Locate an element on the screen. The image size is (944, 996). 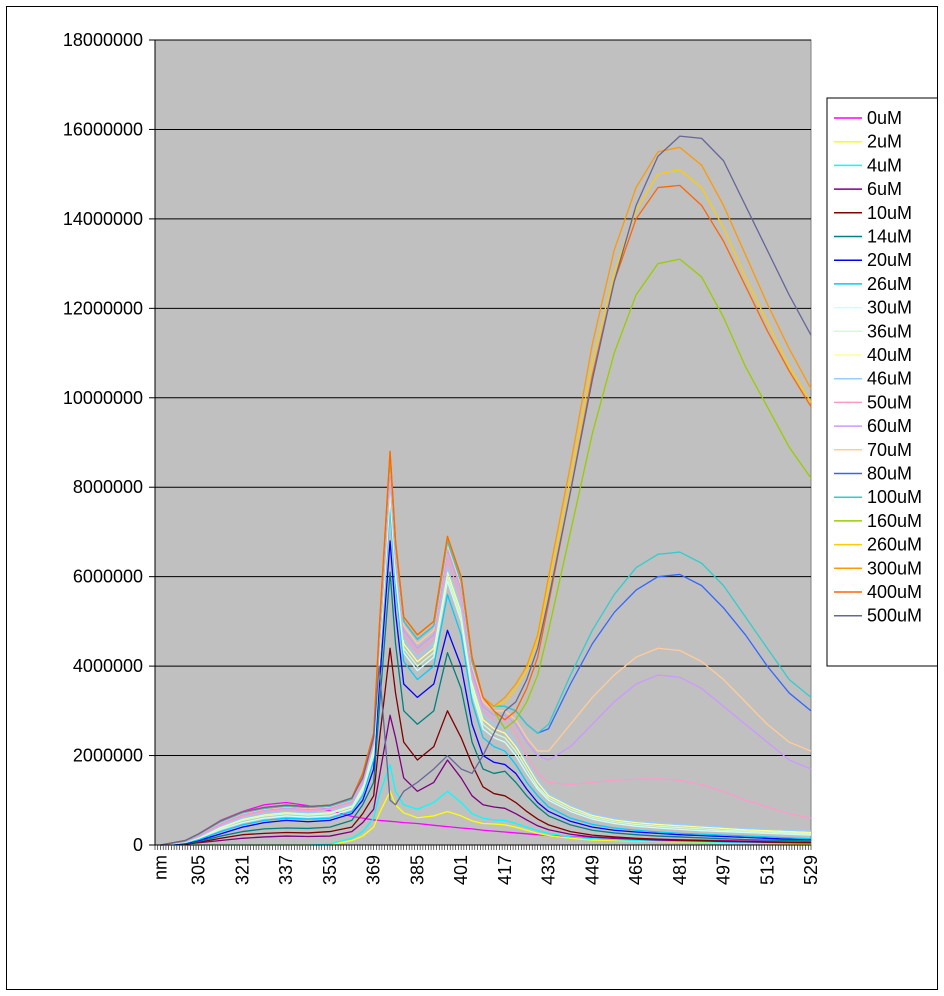
legend-label: 36uM is located at coordinates (889, 331).